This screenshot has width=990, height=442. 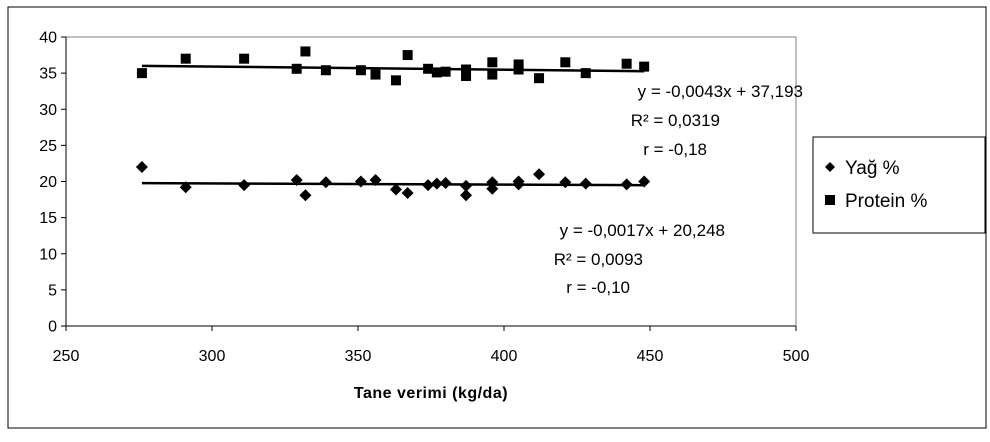 I want to click on x-tick-label: 350, so click(x=358, y=356).